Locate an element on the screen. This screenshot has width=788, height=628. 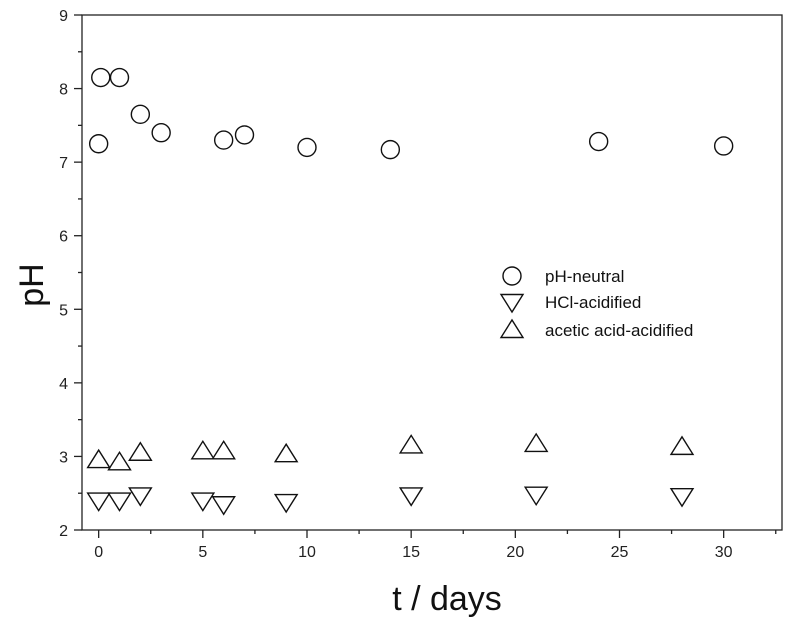
legend-label: pH-neutral is located at coordinates (584, 276).